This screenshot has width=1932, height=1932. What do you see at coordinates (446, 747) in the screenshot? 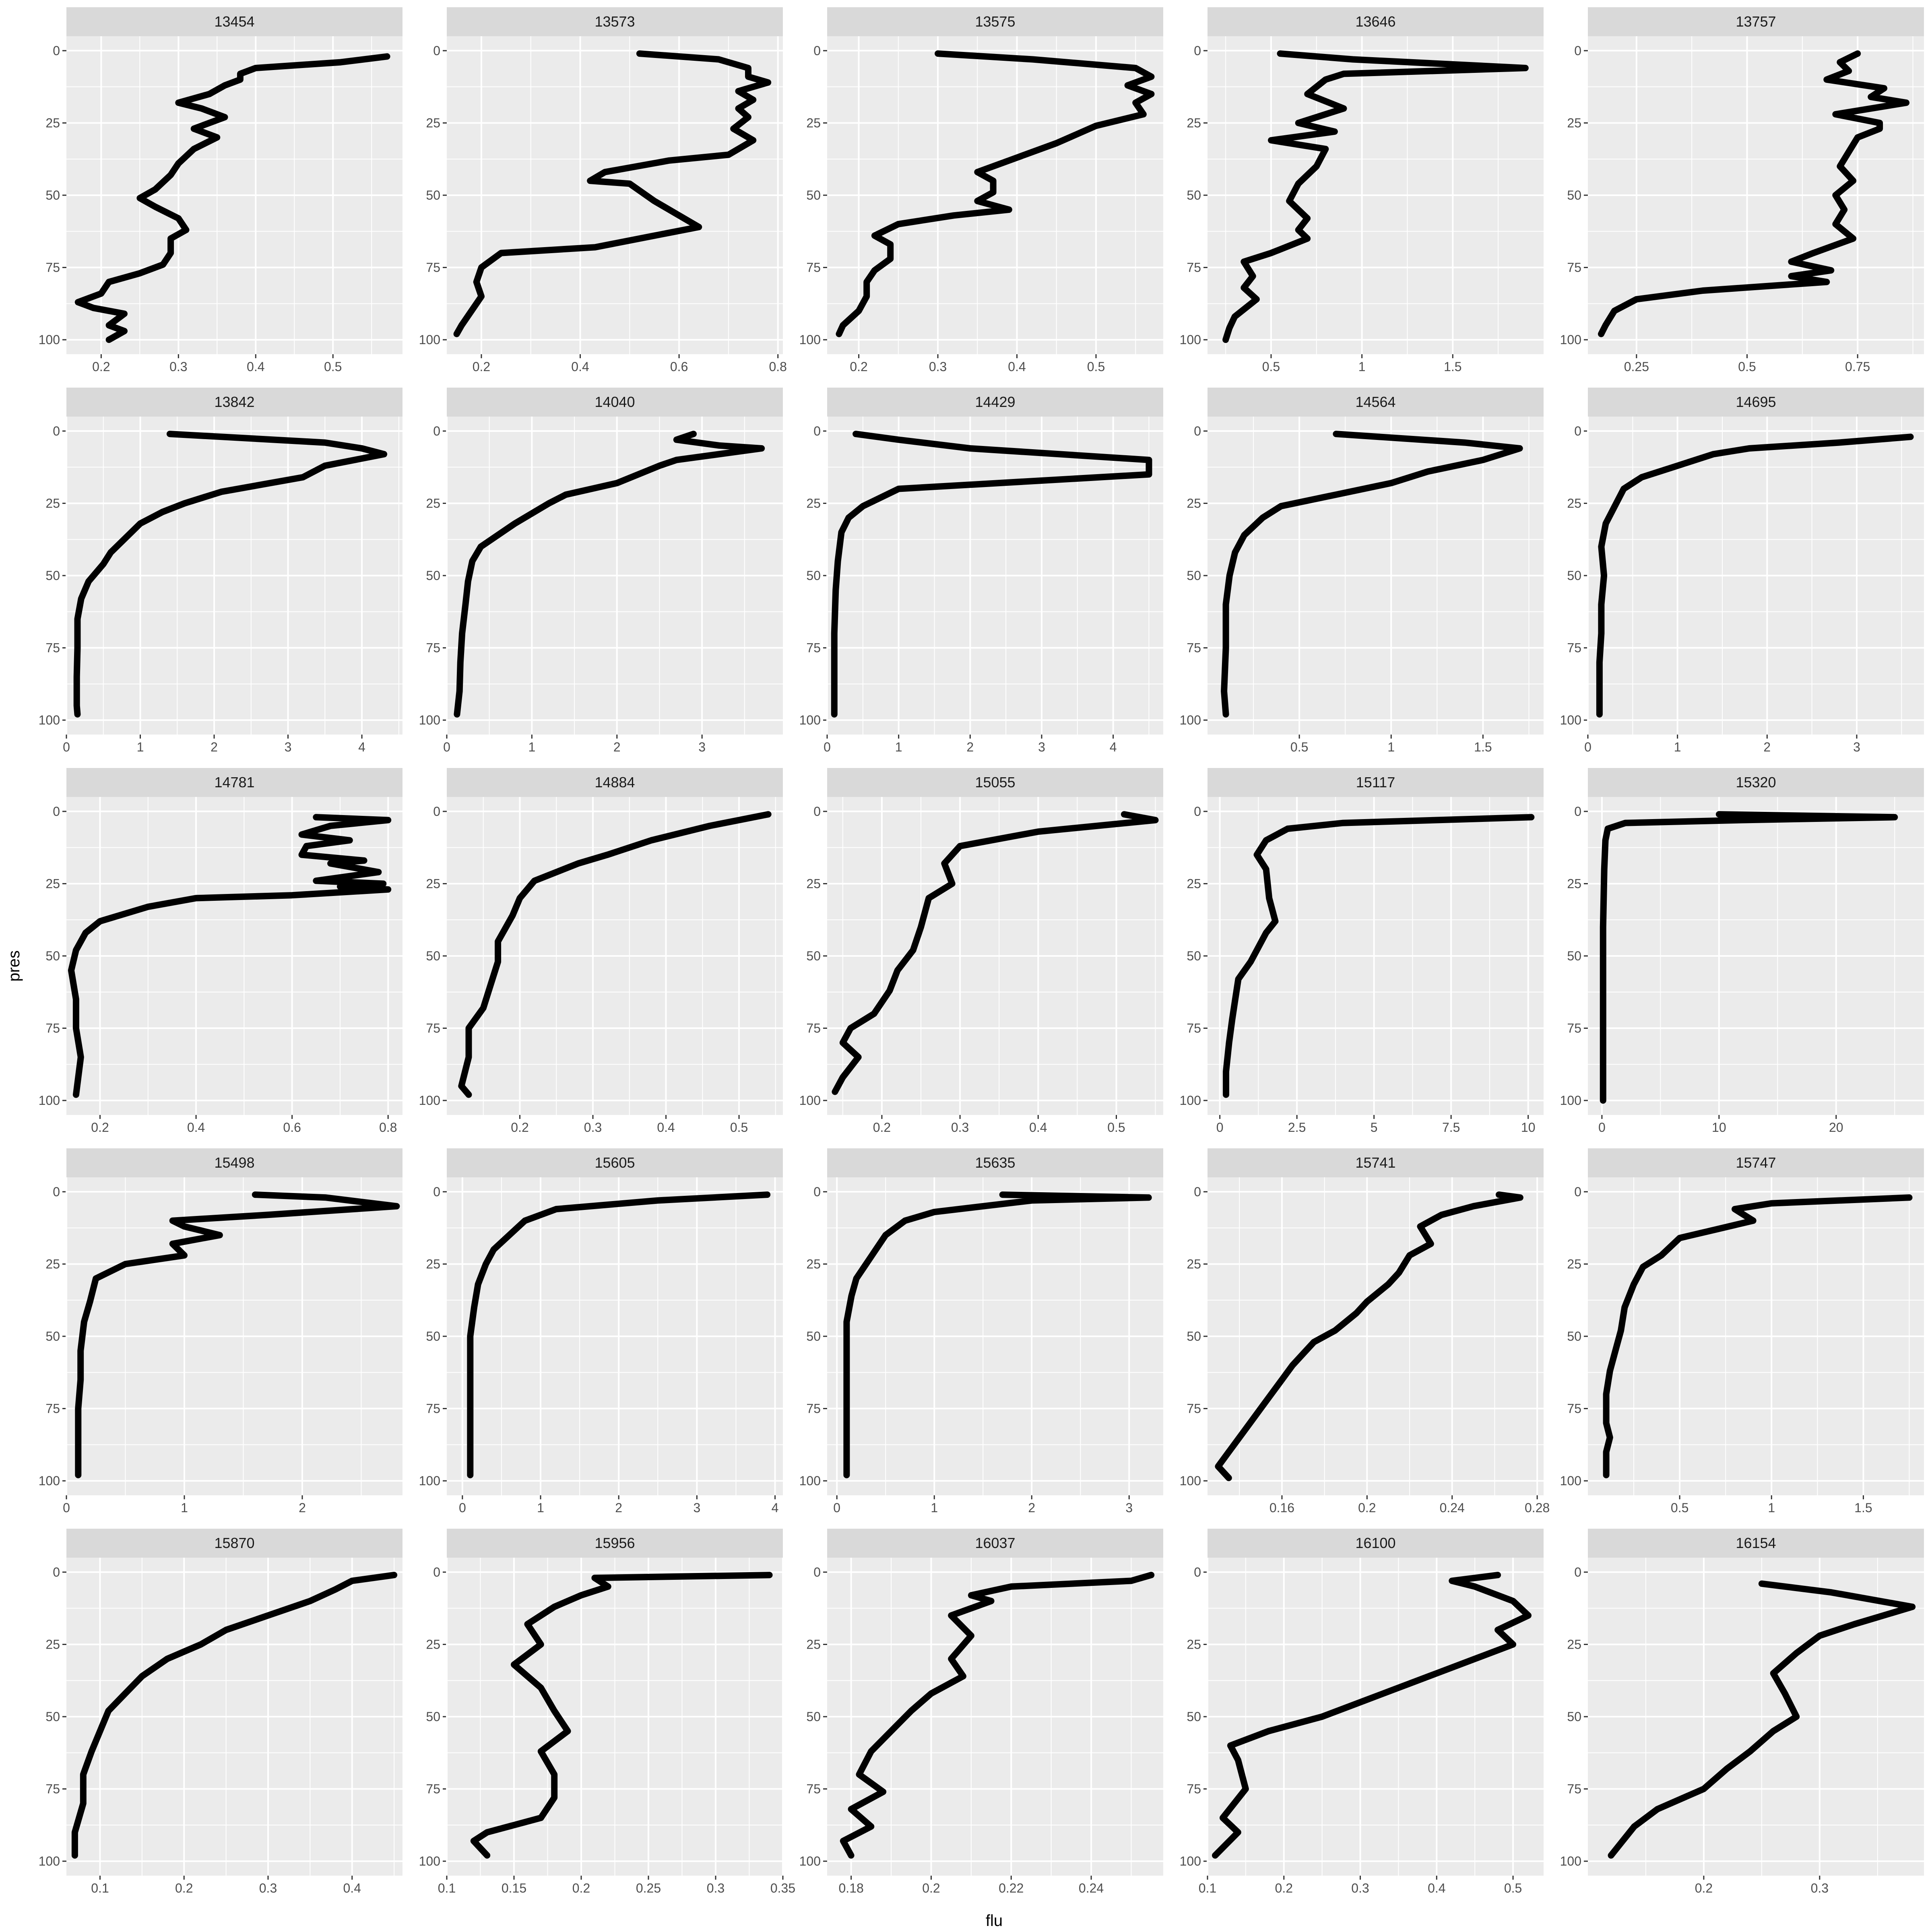
I see `x-tick-label: 0` at bounding box center [446, 747].